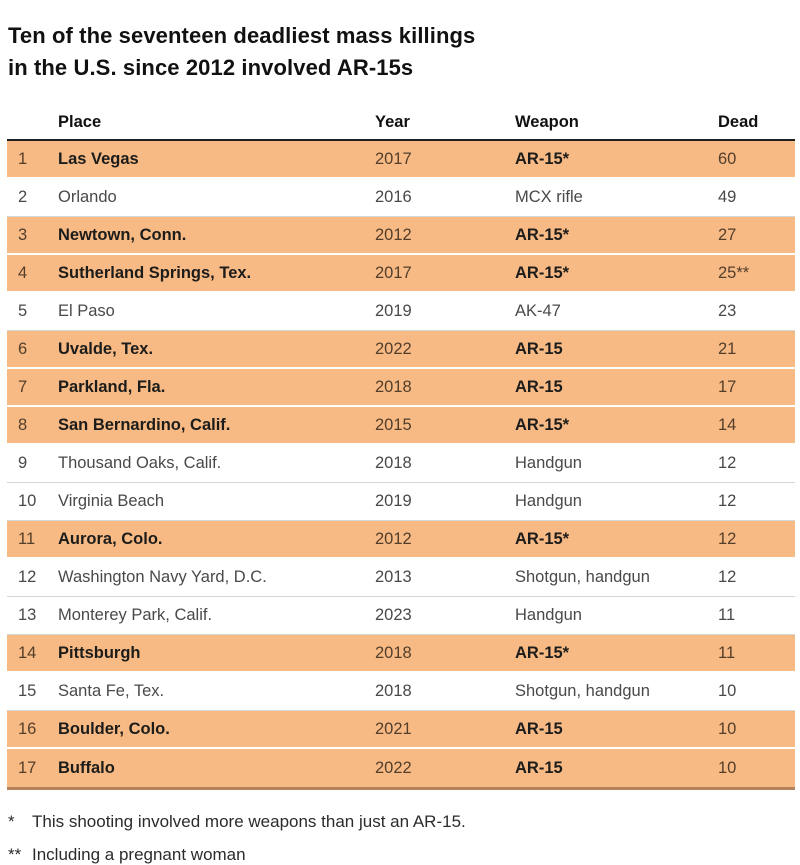  I want to click on table-row: 16 Boulder, Colo. 2021 AR-15 10, so click(401, 730).